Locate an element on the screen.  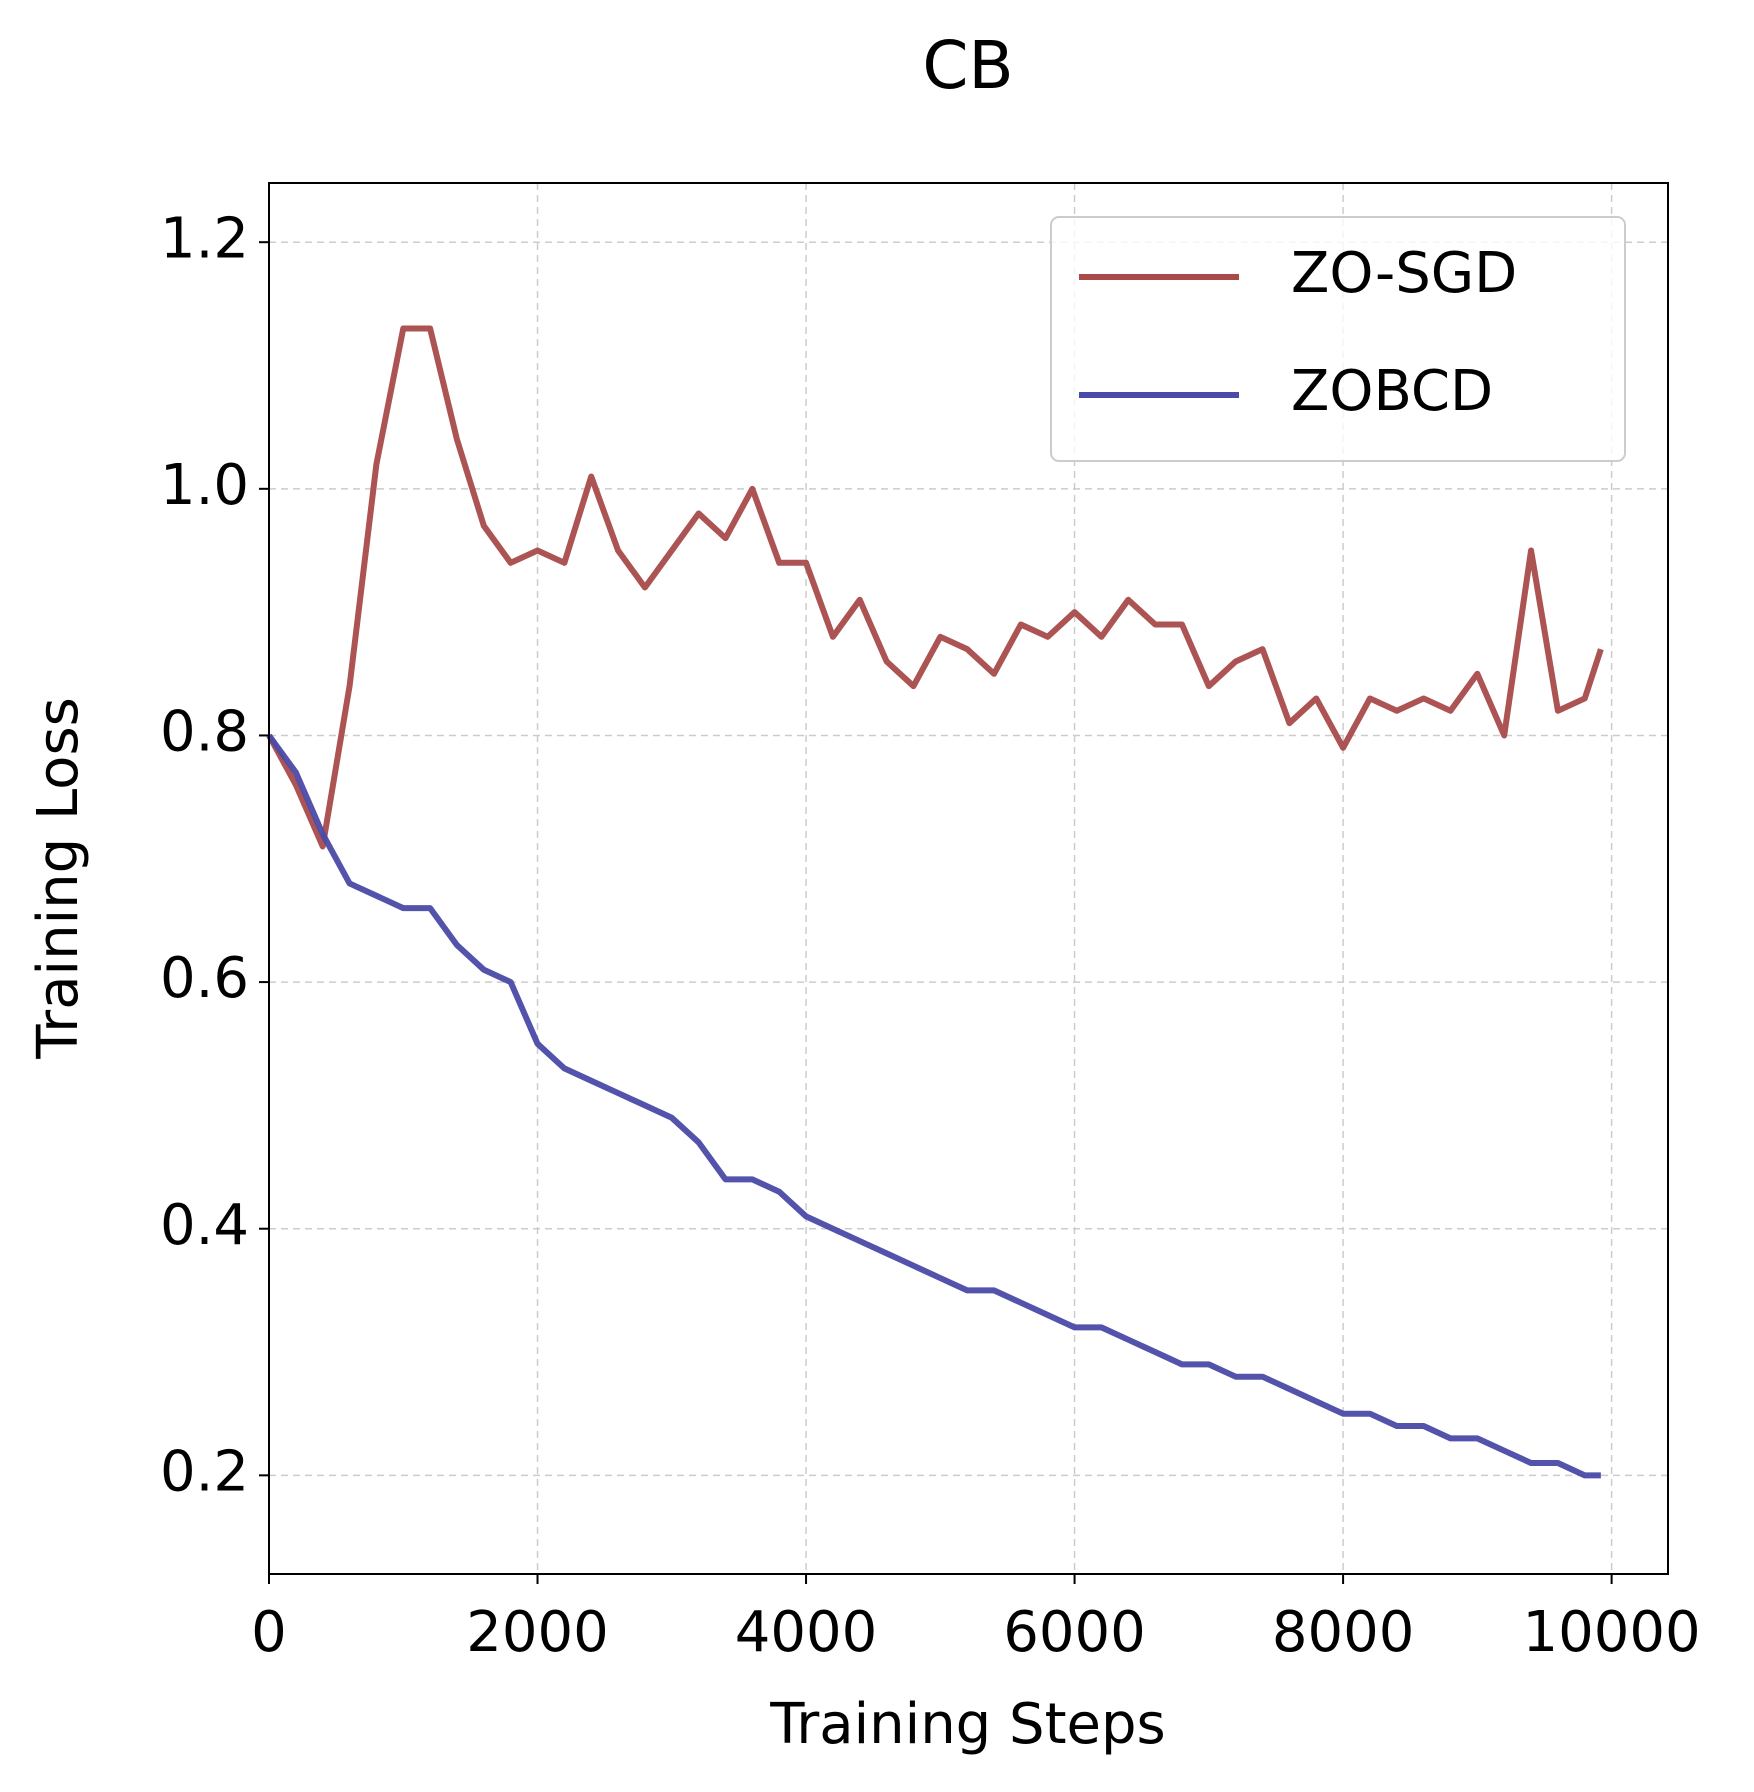
x-tick-label: 4000 is located at coordinates (806, 1632).